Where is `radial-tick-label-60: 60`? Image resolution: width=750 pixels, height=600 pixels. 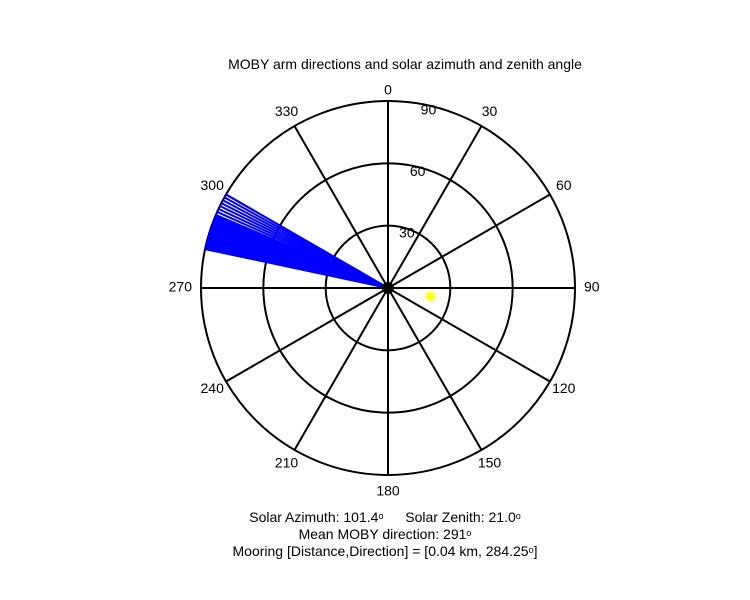
radial-tick-label-60: 60 is located at coordinates (418, 171).